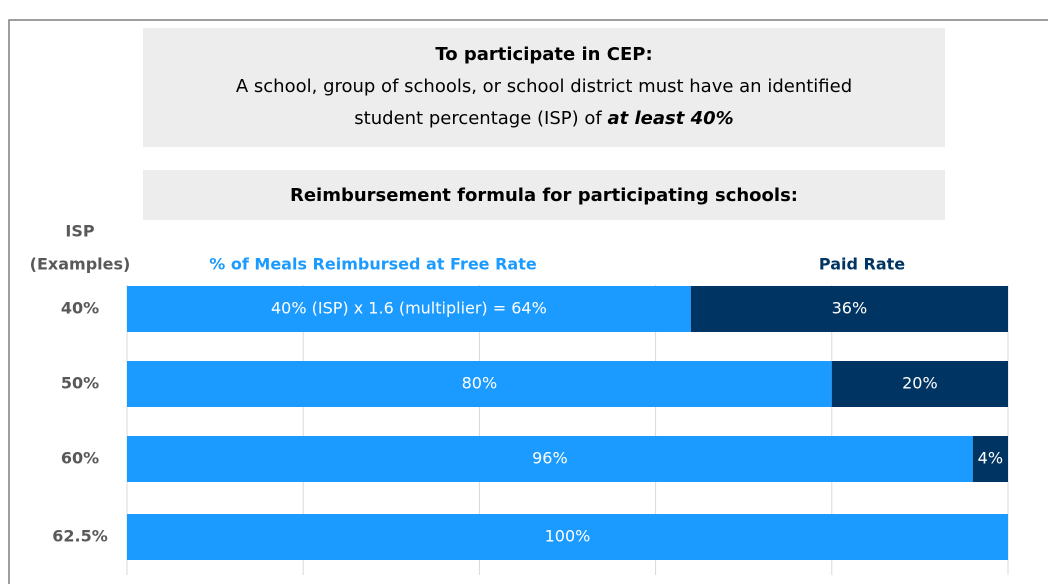 The width and height of the screenshot is (1048, 584). I want to click on data-label: 4%, so click(990, 458).